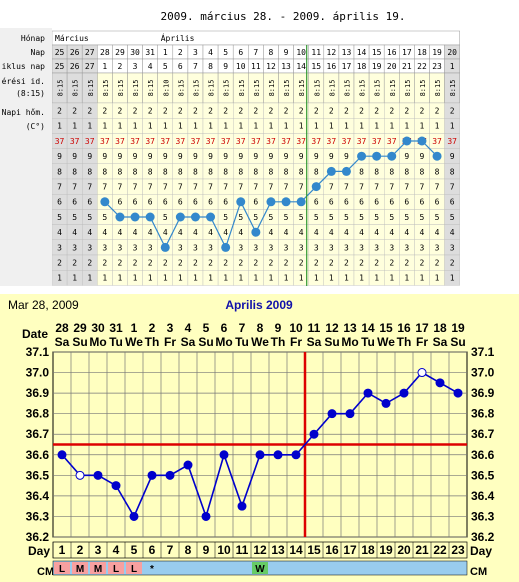 The width and height of the screenshot is (519, 582). What do you see at coordinates (483, 434) in the screenshot?
I see `y-tick-label-right: 36.7` at bounding box center [483, 434].